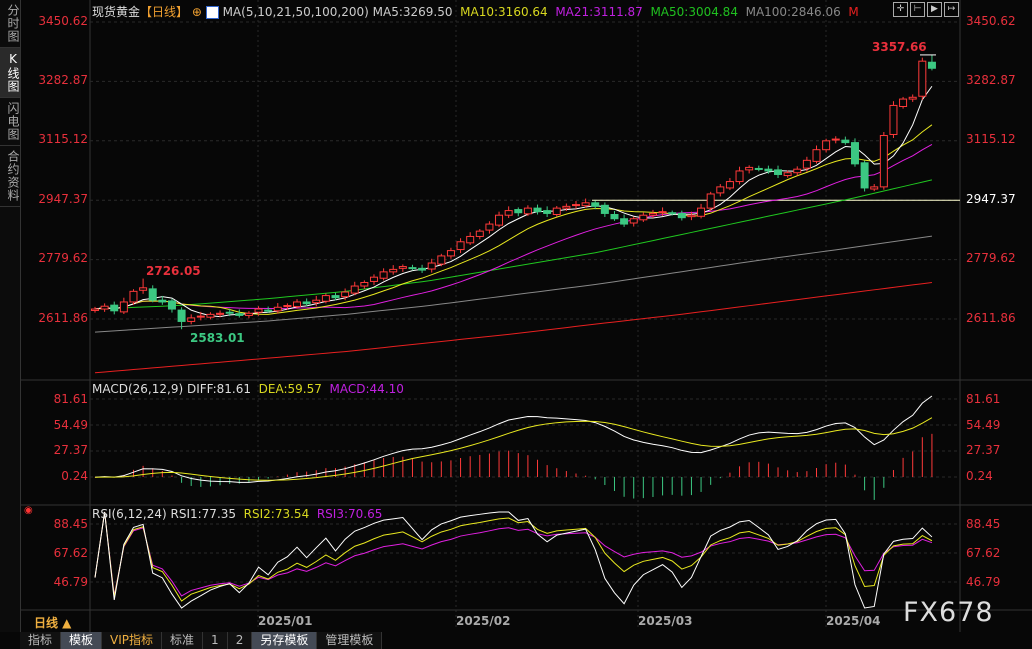  Describe the element at coordinates (215, 640) in the screenshot. I see `tab-1: 1` at that location.